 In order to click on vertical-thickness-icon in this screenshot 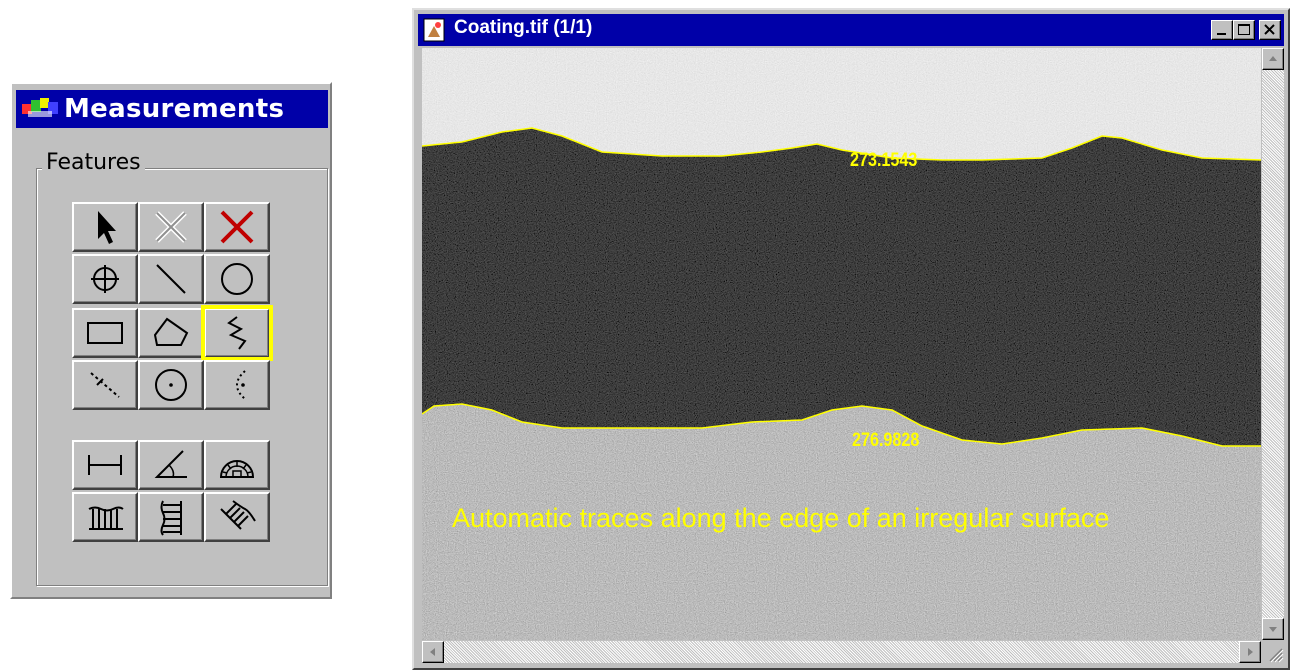, I will do `click(171, 518)`.